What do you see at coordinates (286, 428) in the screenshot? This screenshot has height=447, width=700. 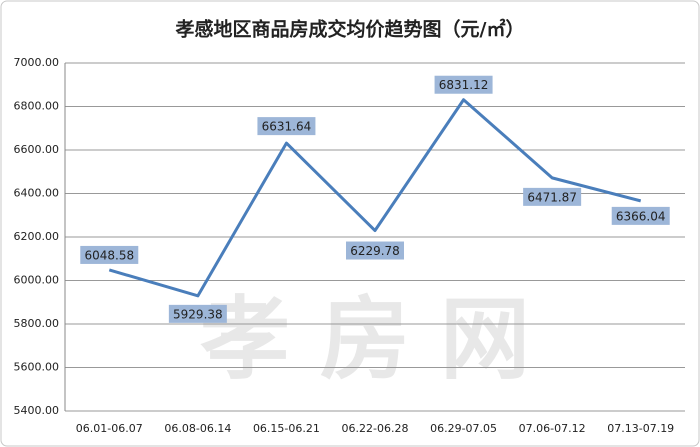 I see `x-tick-label: 06.15-06.21` at bounding box center [286, 428].